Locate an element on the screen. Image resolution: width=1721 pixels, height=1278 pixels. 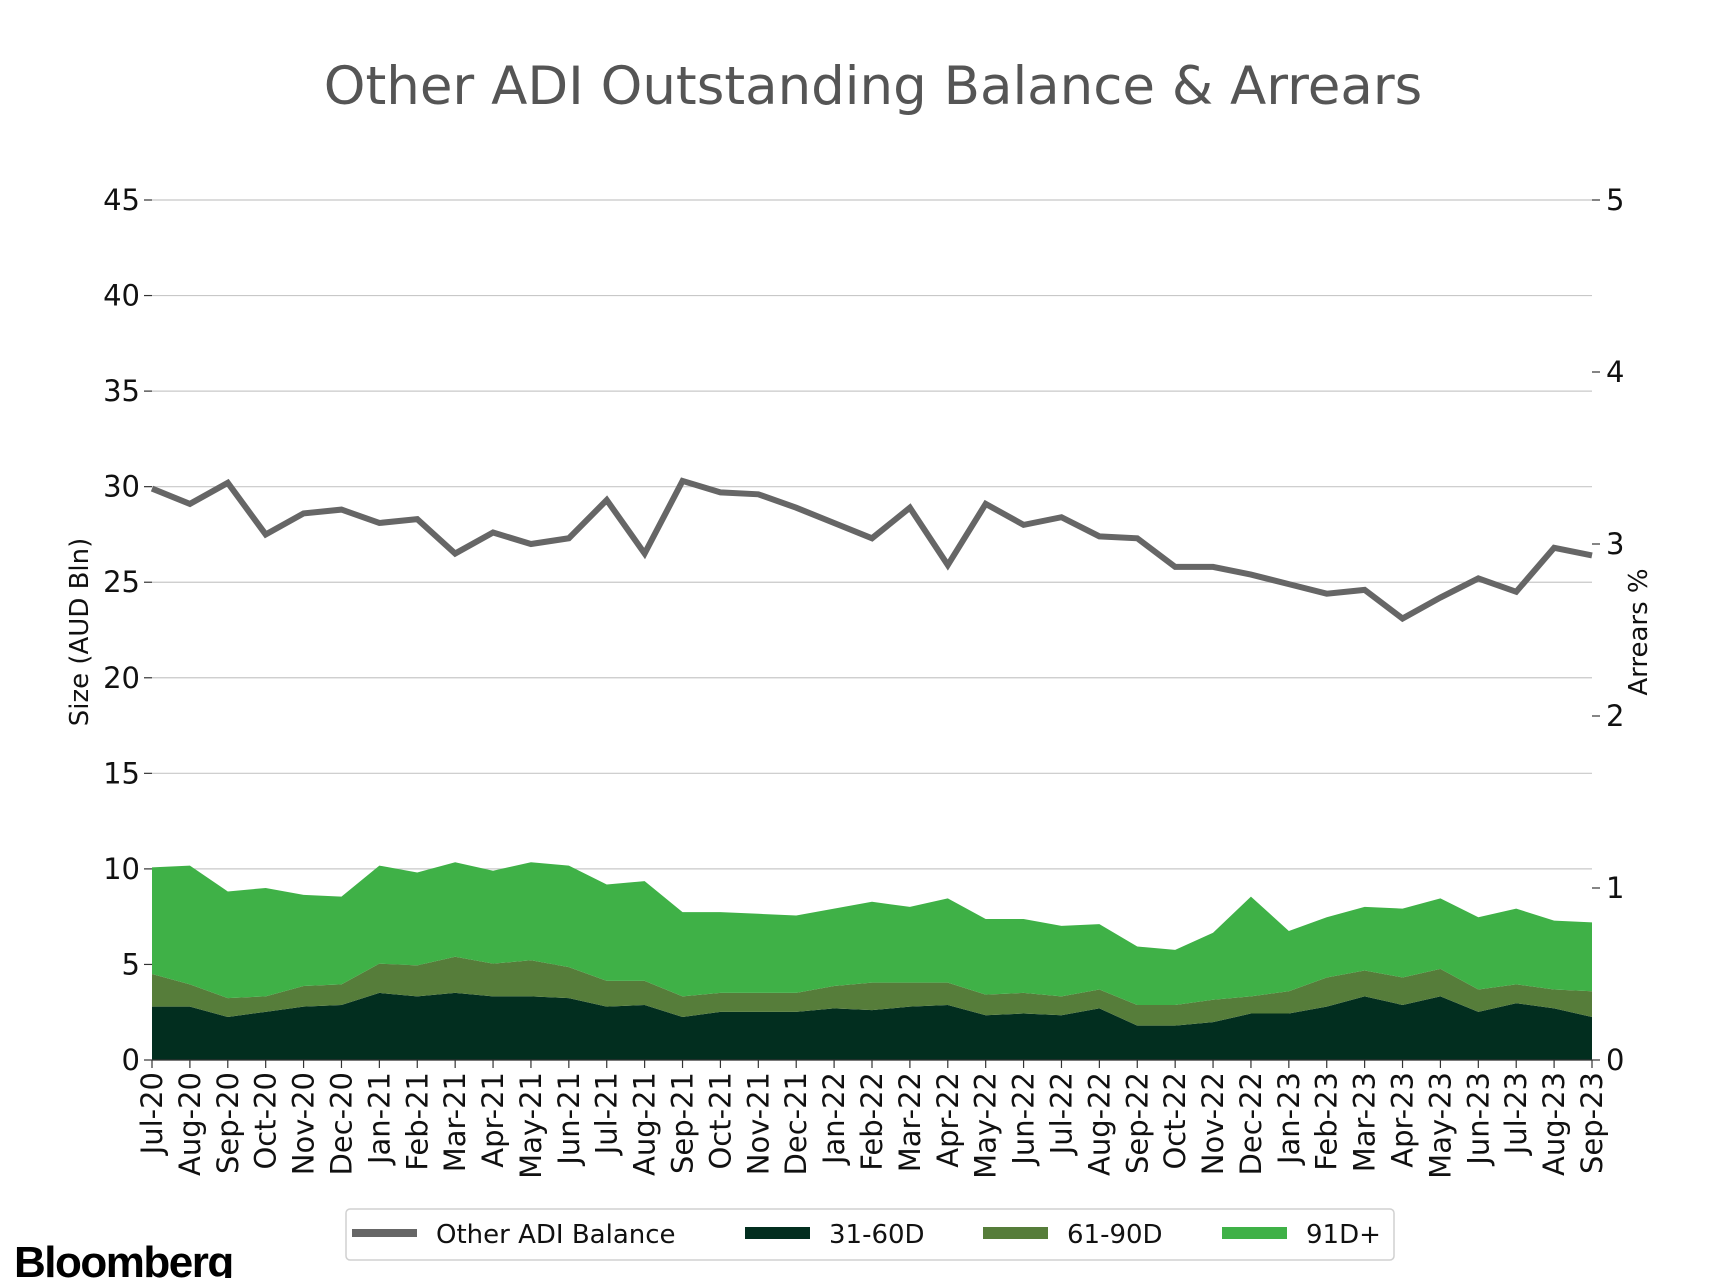
x-tick-label: Apr-21 is located at coordinates (493, 1120).